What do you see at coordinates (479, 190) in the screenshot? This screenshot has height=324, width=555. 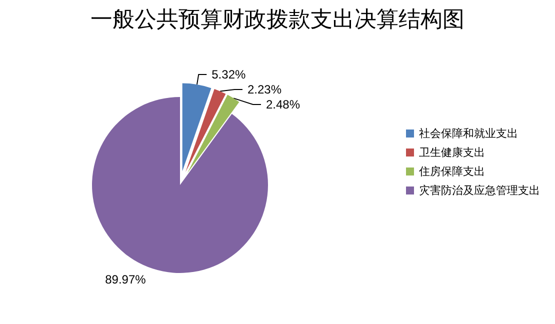 I see `legend-label: 灾害防治及应急管理支出` at bounding box center [479, 190].